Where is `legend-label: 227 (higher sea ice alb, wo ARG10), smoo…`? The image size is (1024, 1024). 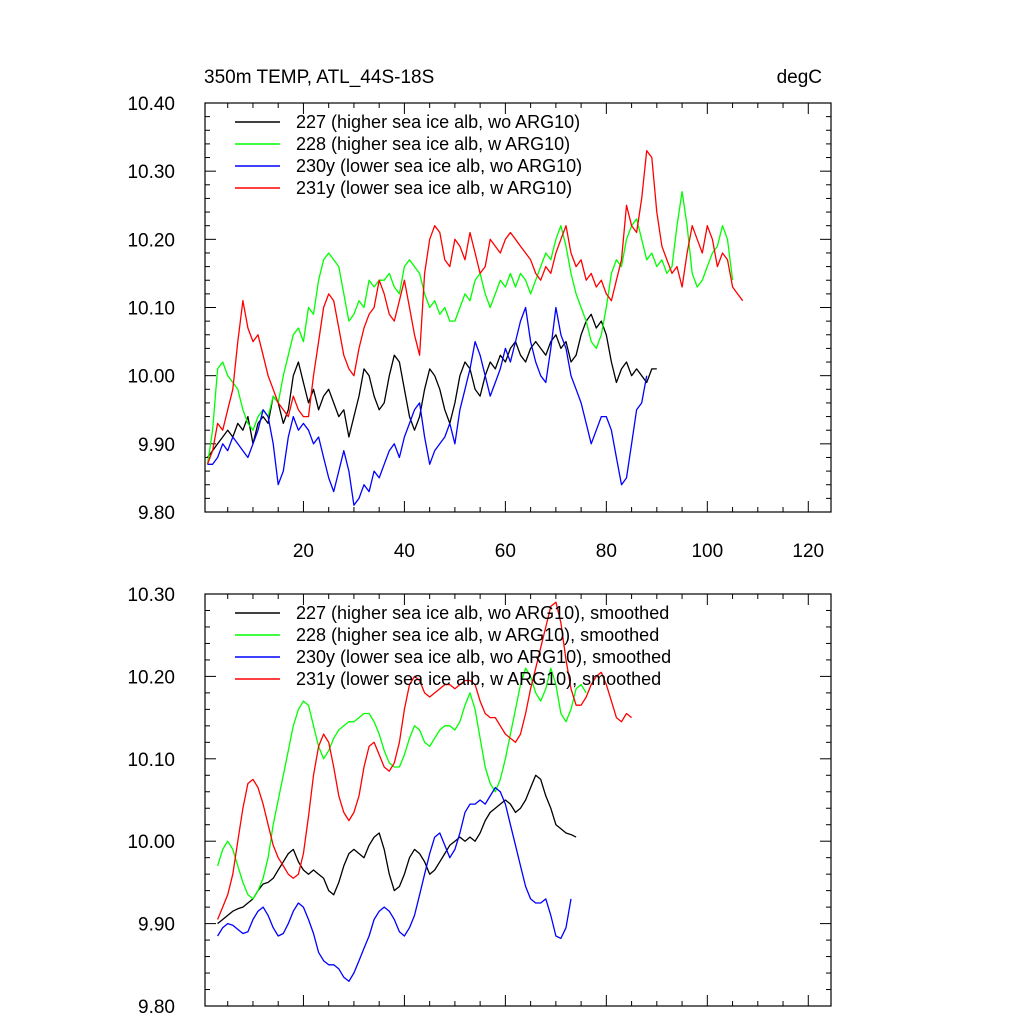
legend-label: 227 (higher sea ice alb, wo ARG10), smoo… is located at coordinates (482, 613).